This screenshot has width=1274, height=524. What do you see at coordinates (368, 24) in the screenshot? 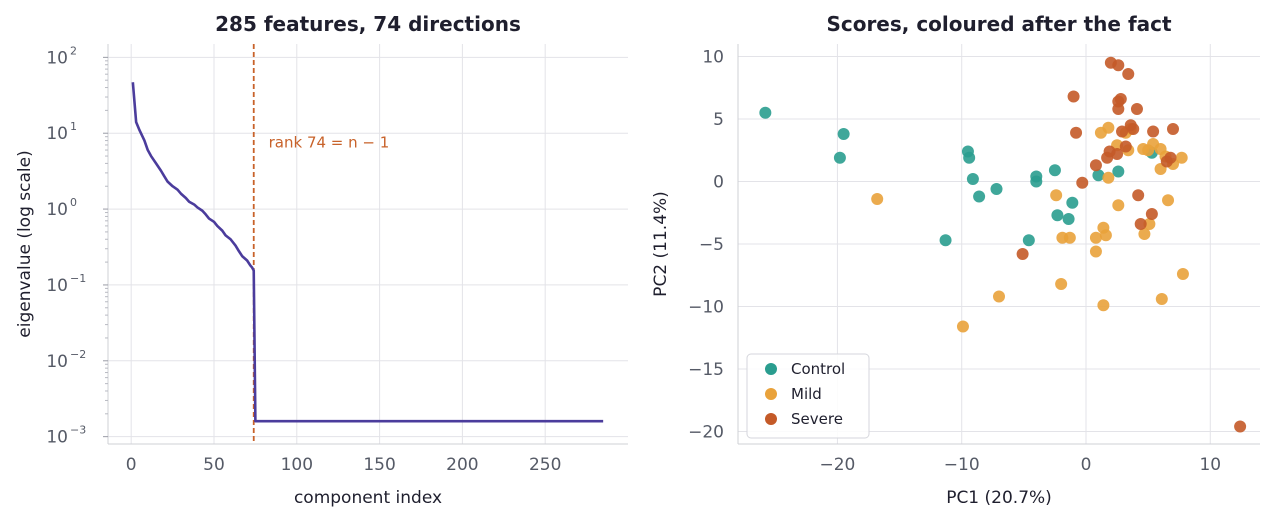
I see `left-chart-title: 285 features, 74 directions` at bounding box center [368, 24].